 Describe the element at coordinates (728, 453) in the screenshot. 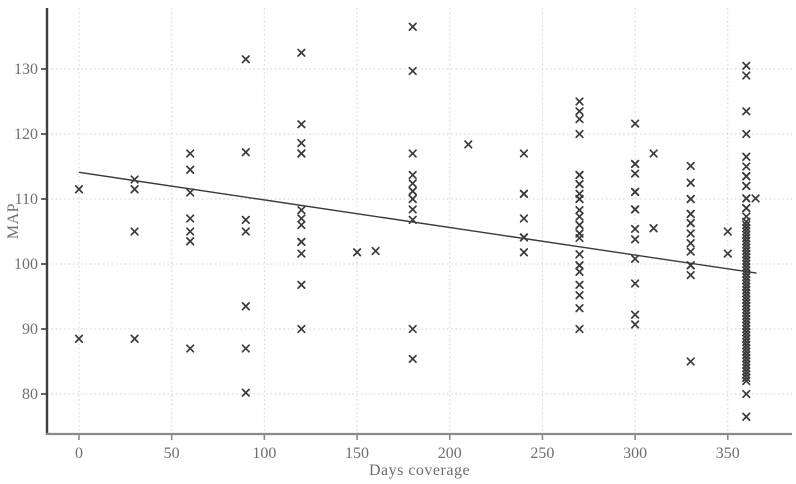

I see `x-tick-label: 350` at that location.